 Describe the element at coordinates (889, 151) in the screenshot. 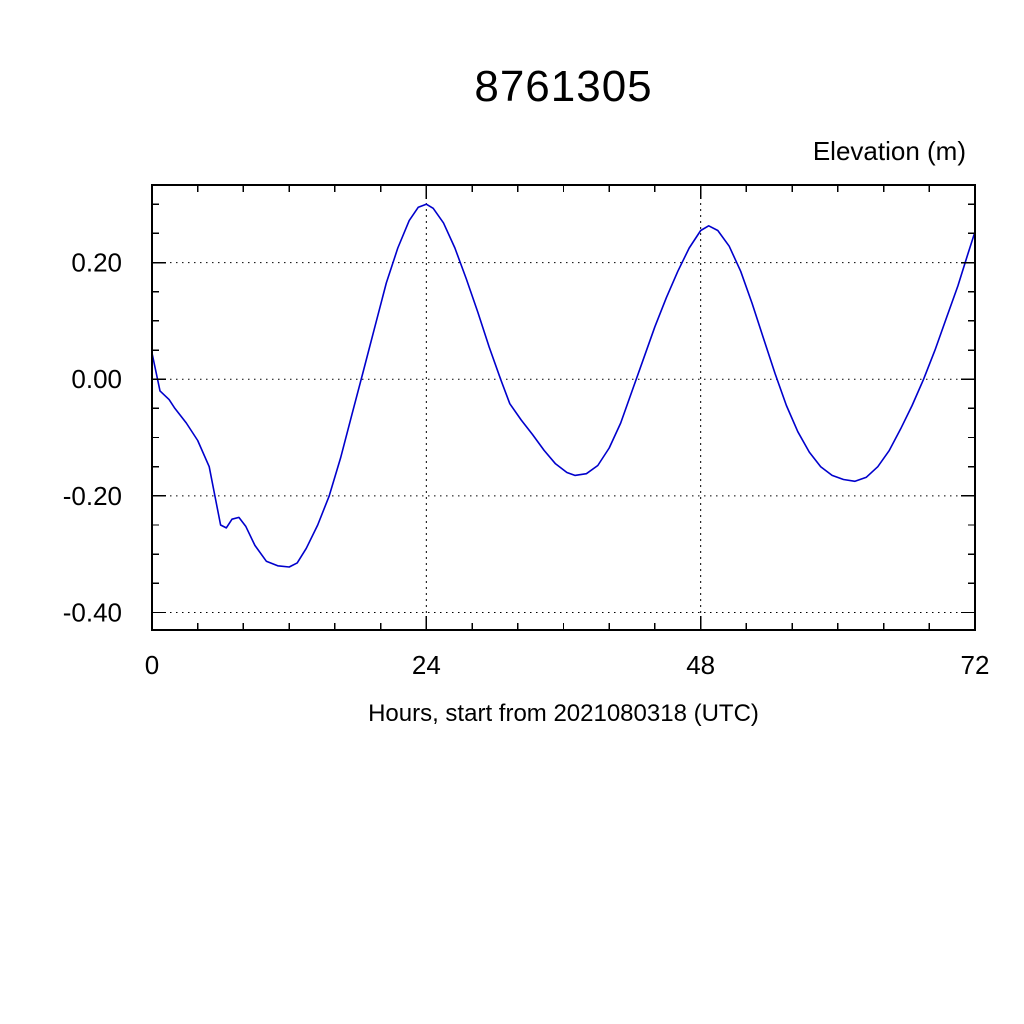

I see `y-axis-label: Elevation (m)` at that location.